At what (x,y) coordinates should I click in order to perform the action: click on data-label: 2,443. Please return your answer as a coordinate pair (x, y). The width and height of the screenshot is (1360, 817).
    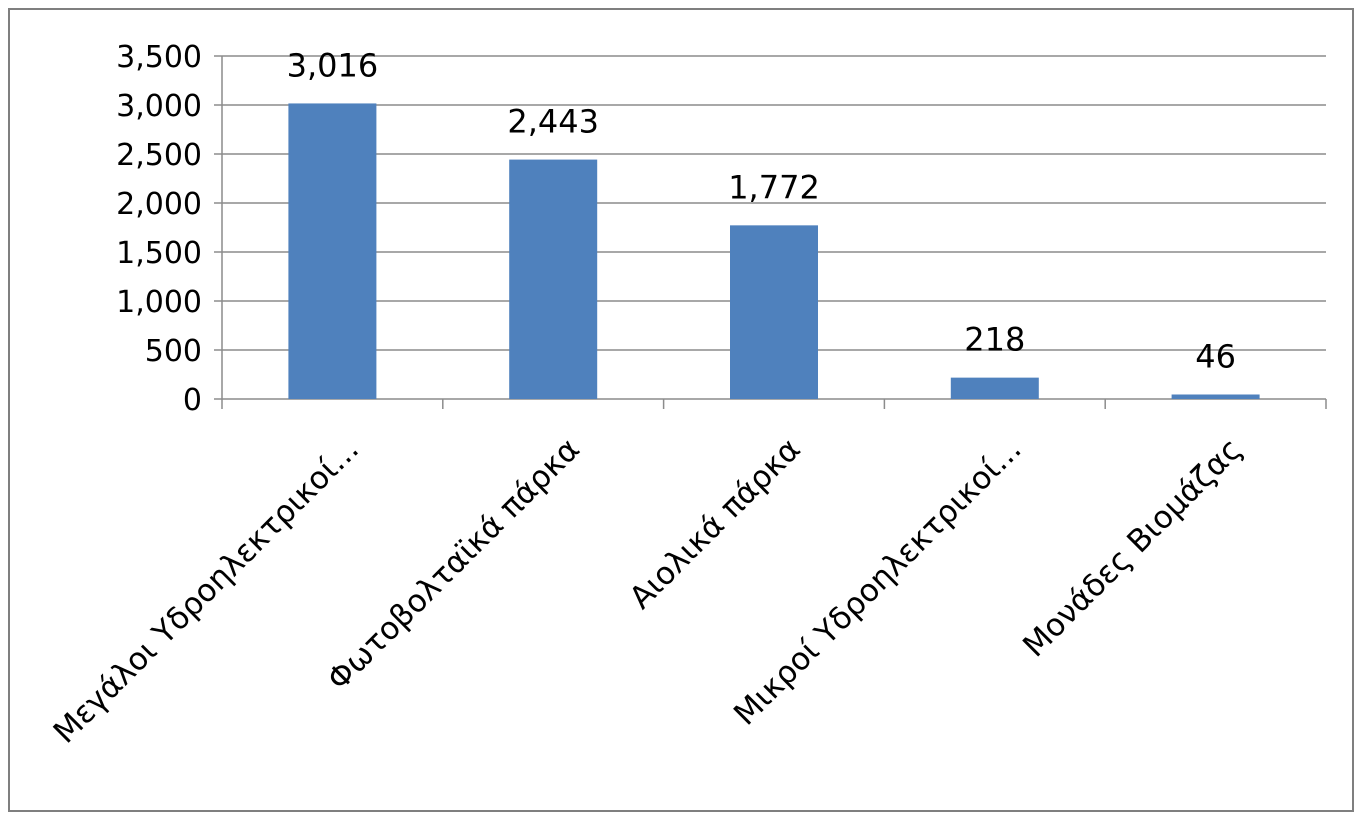
    Looking at the image, I should click on (553, 122).